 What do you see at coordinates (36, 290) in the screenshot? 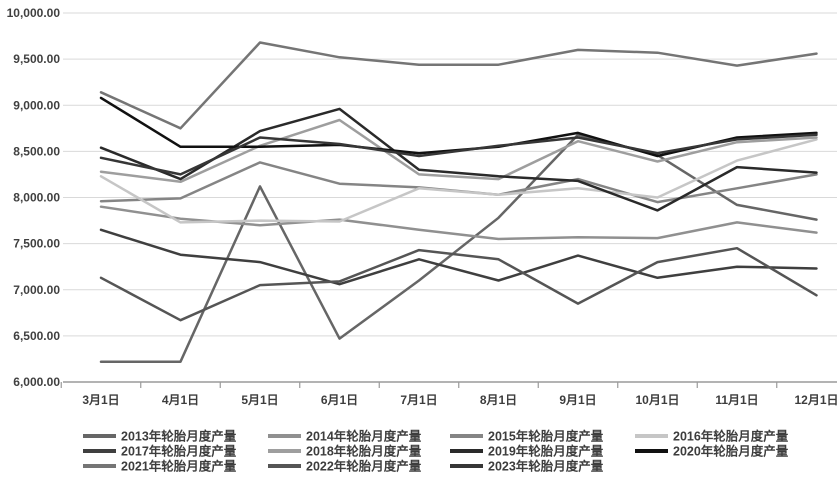
I see `y-axis-tick-label: 7,000.00` at bounding box center [36, 290].